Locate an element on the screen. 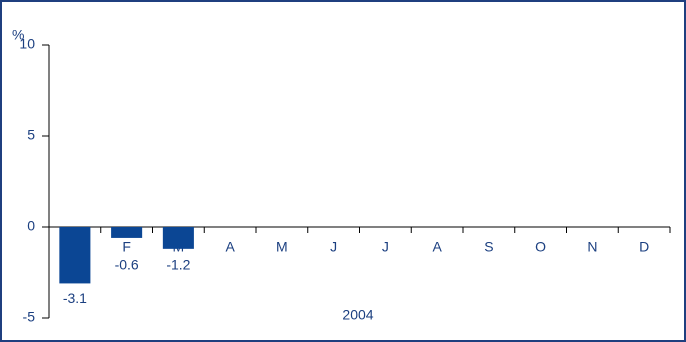  value-label: -1.2 is located at coordinates (178, 265).